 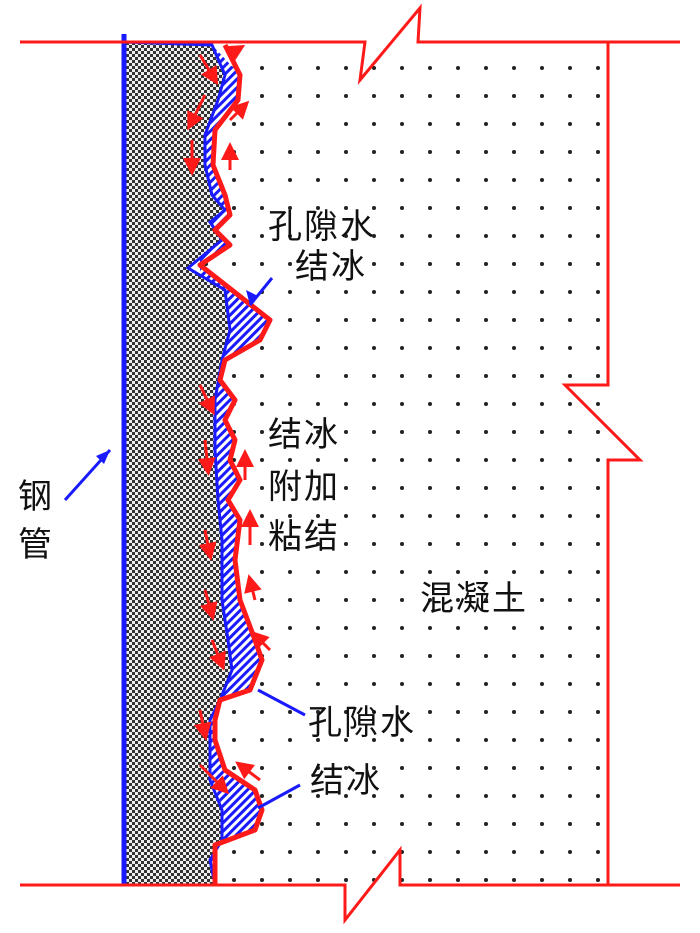 What do you see at coordinates (322, 227) in the screenshot?
I see `label-pore-water-top: 孔隙水` at bounding box center [322, 227].